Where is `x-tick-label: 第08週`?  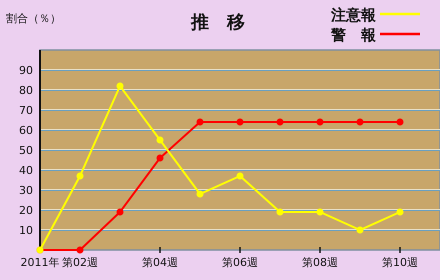
x-tick-label: 第08週 is located at coordinates (320, 262).